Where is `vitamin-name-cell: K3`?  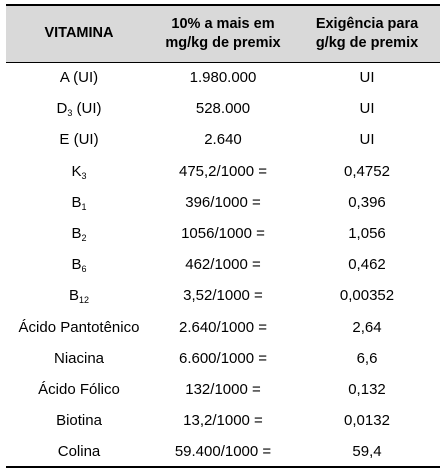 vitamin-name-cell: K3 is located at coordinates (79, 171).